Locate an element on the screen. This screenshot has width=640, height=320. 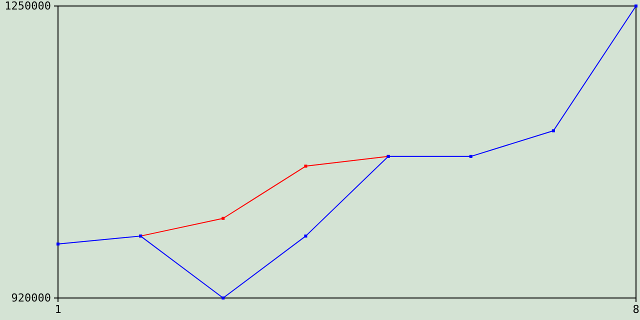
y-tick-label: 920000 is located at coordinates (31, 298).